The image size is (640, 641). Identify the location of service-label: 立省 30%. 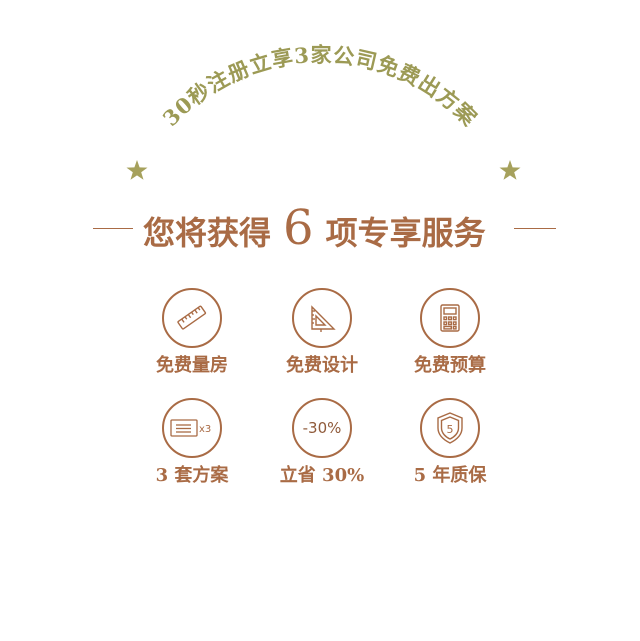
(322, 475).